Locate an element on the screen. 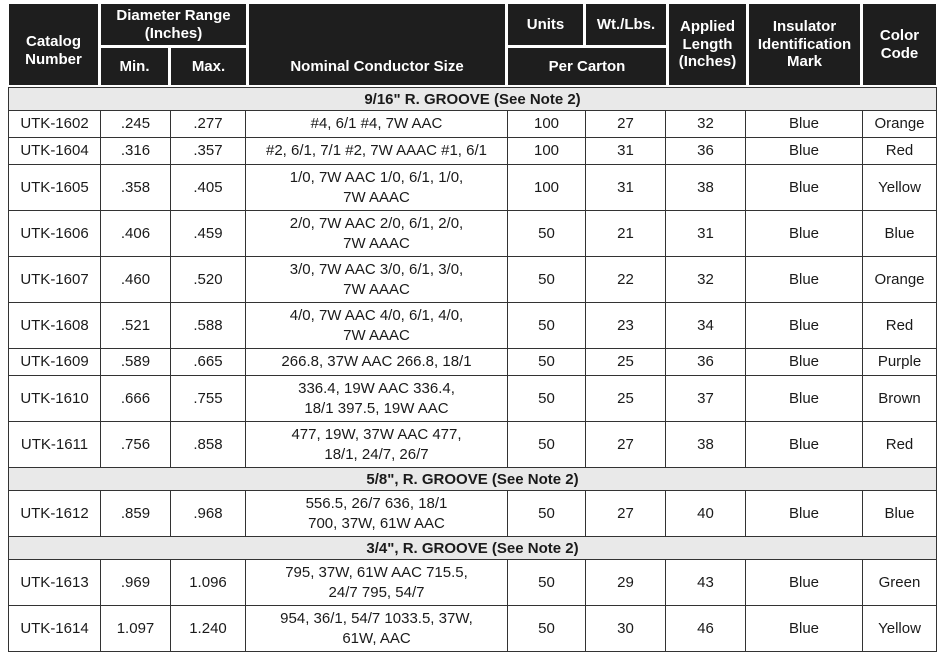  cell-diameter-max: .665 is located at coordinates (208, 362).